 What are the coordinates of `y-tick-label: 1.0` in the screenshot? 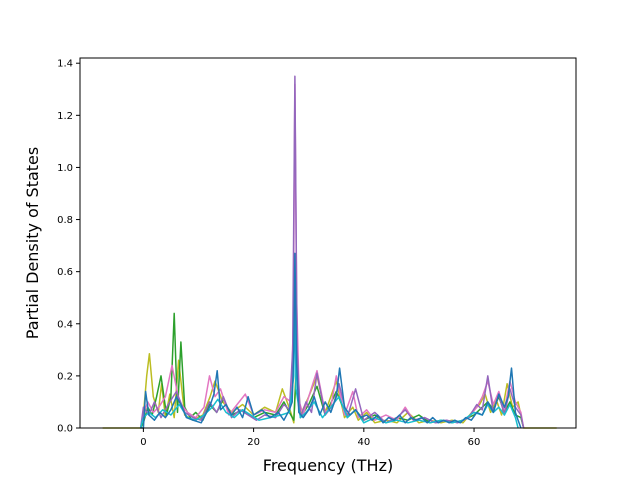 It's located at (65, 168).